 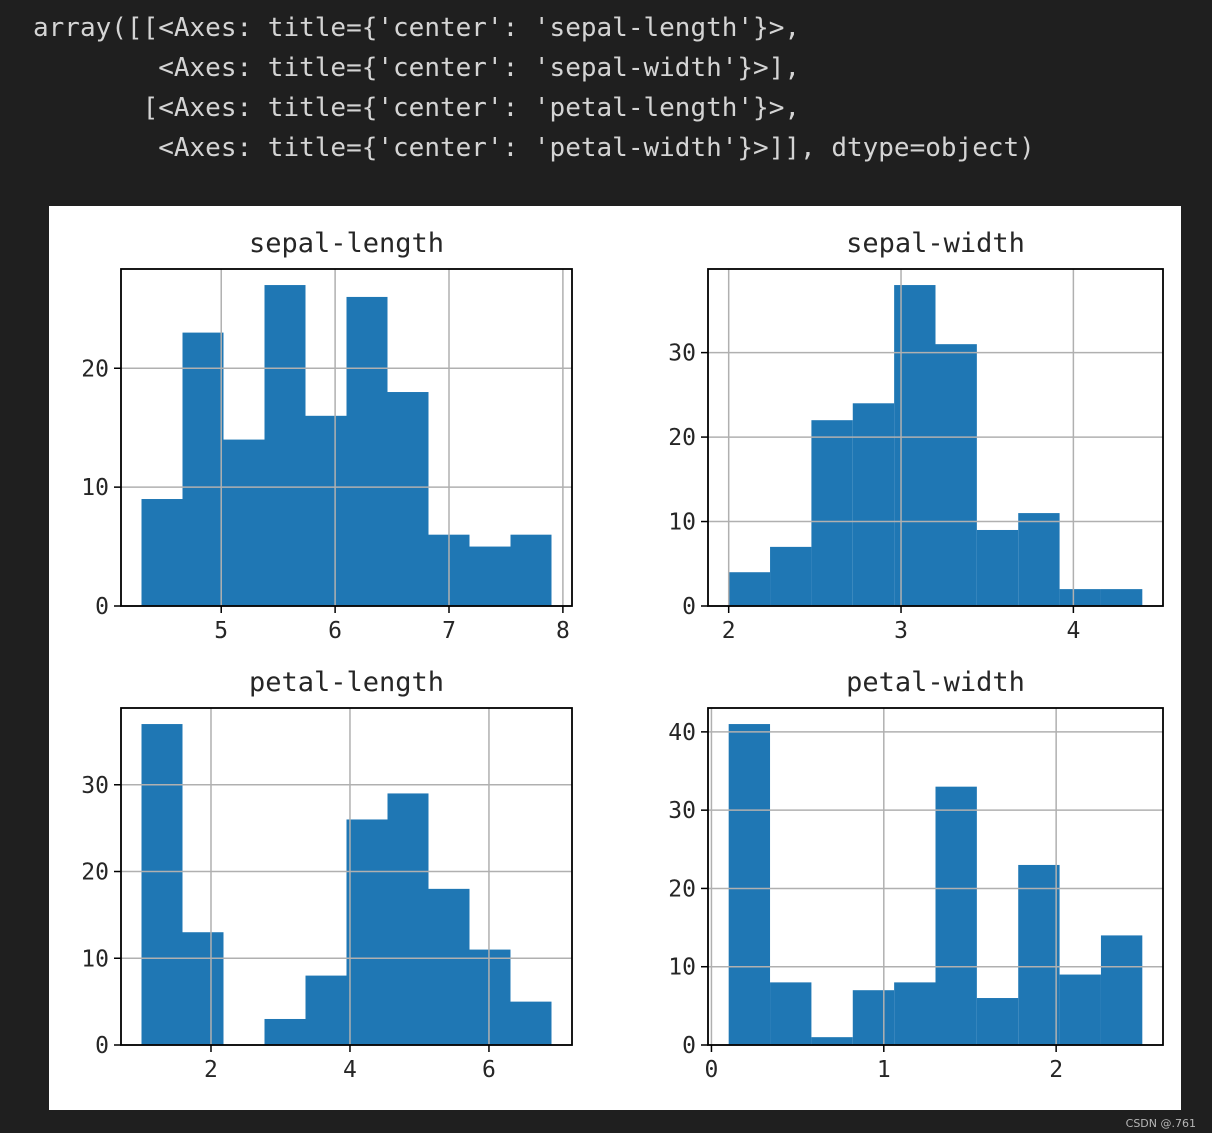 What do you see at coordinates (884, 1070) in the screenshot?
I see `x-tick-label: 1` at bounding box center [884, 1070].